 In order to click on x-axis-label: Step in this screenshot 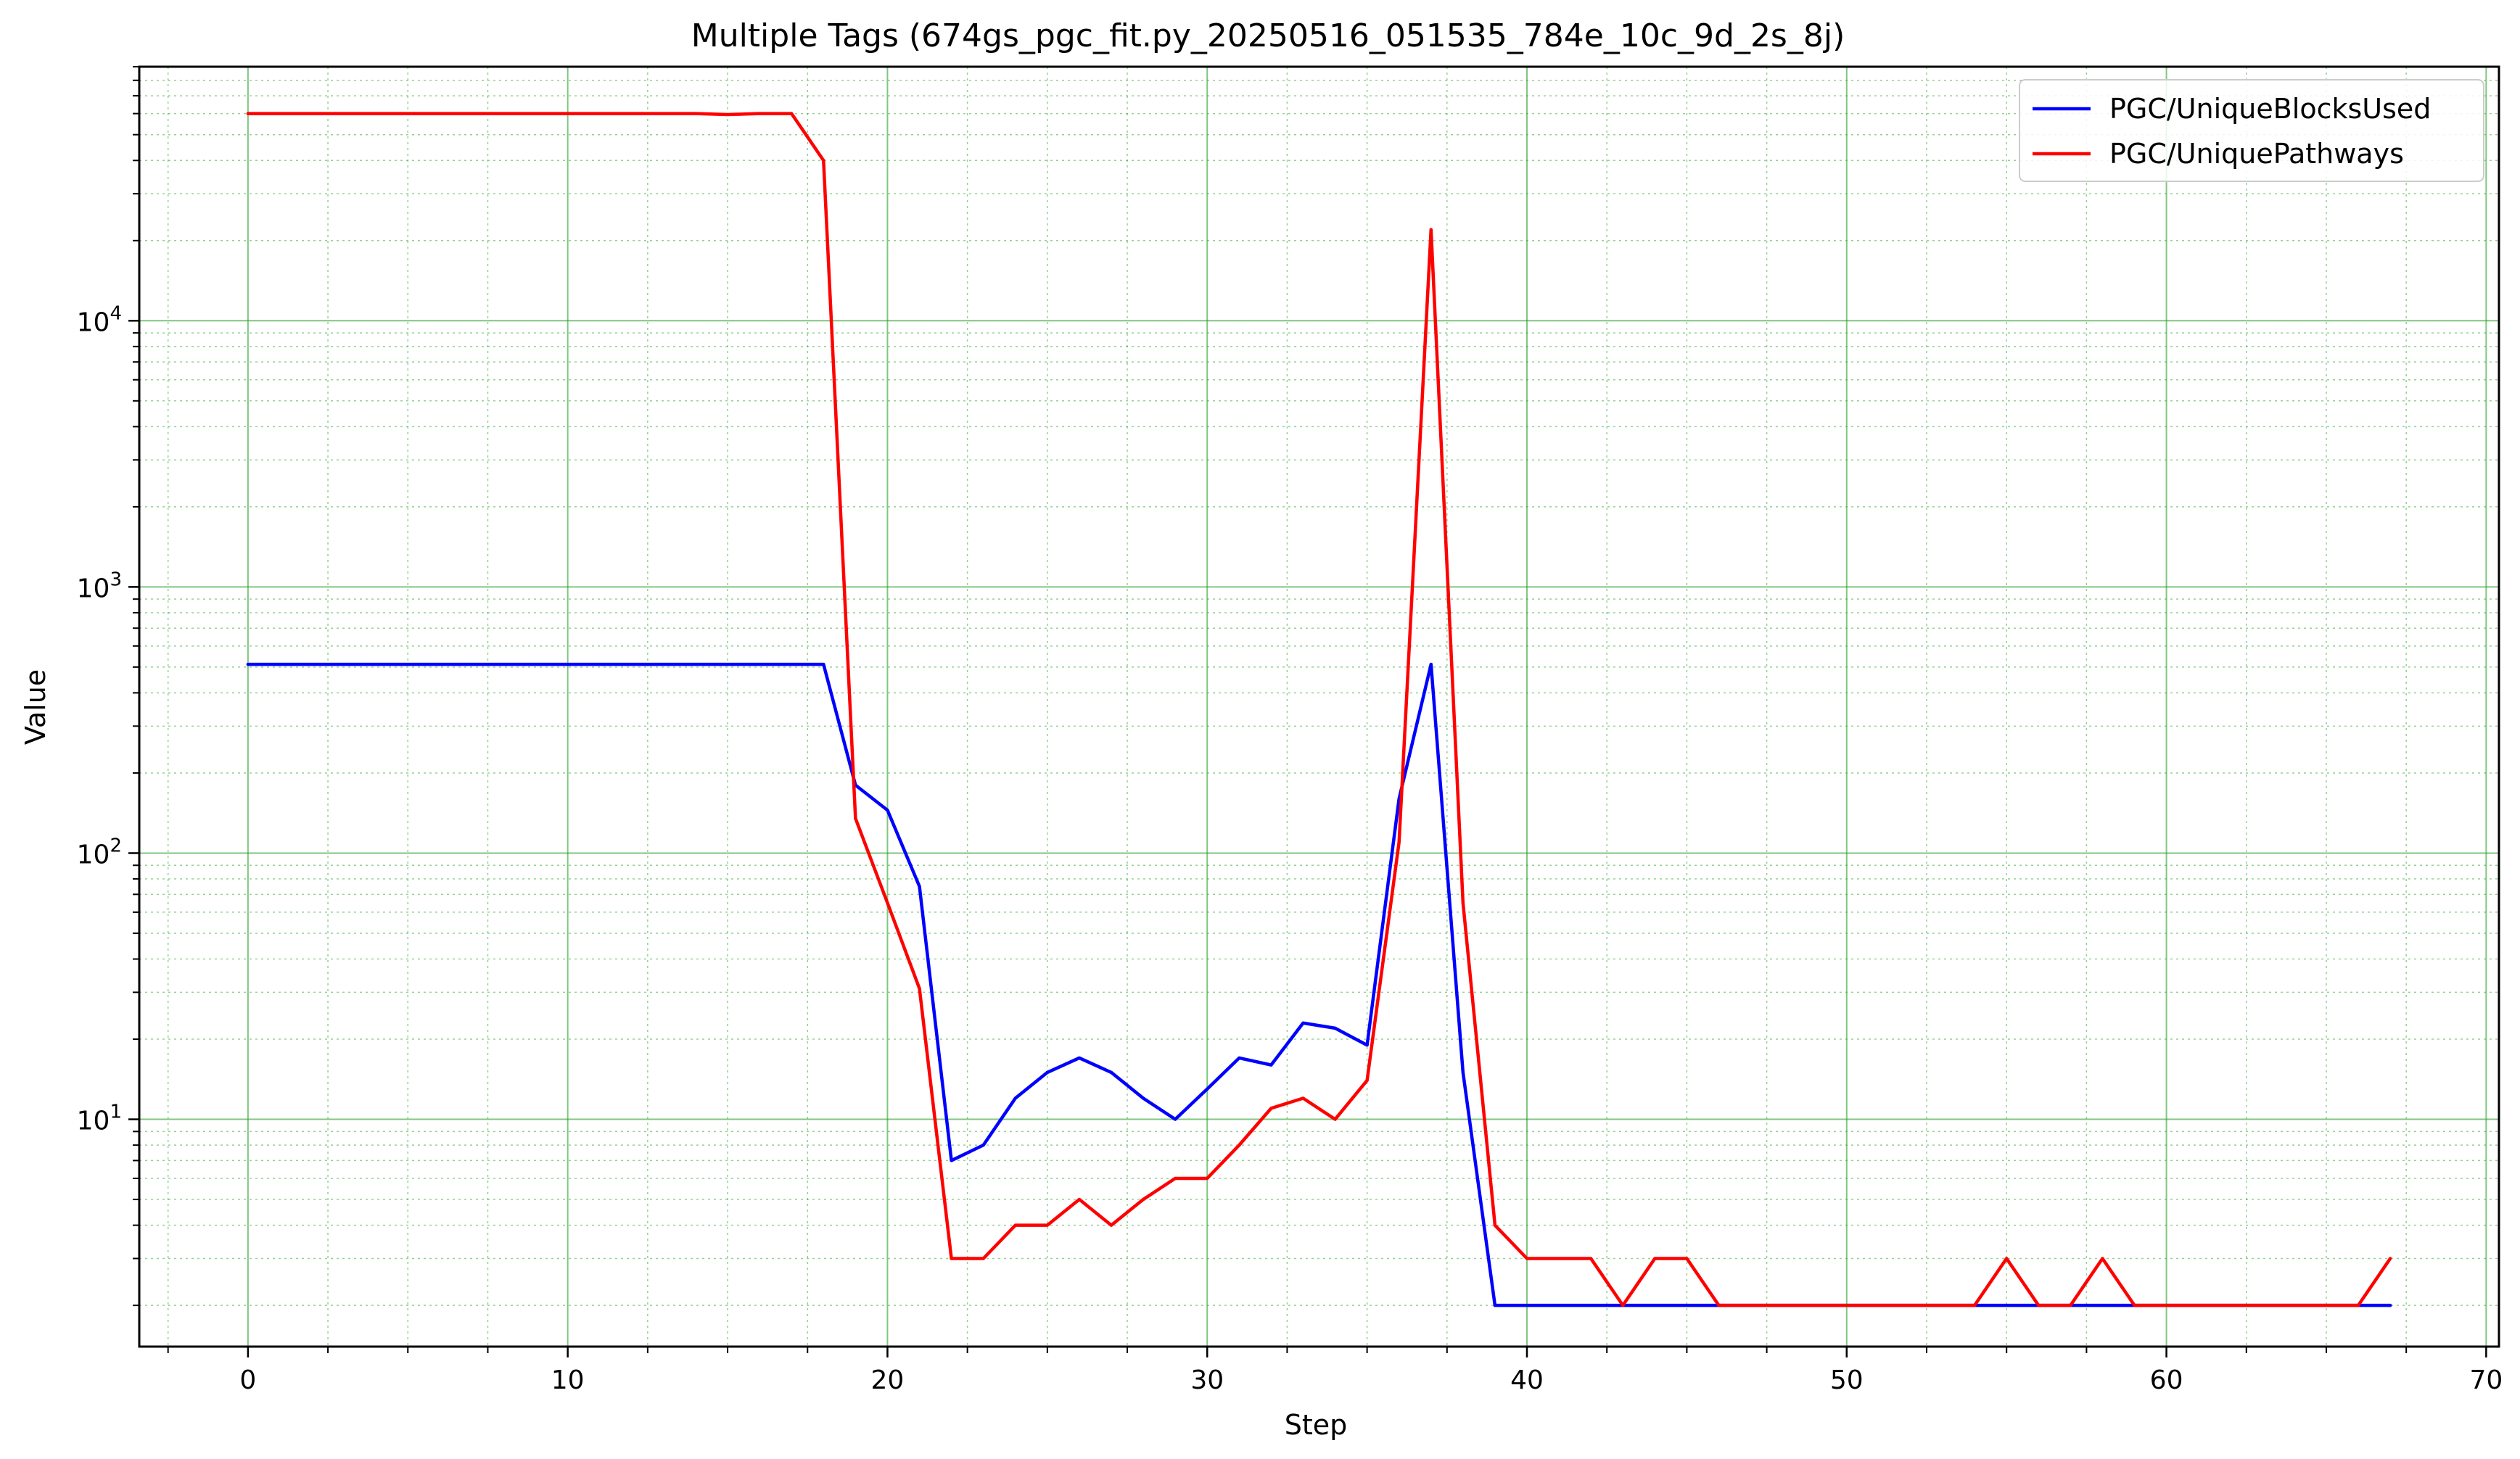, I will do `click(1316, 1425)`.